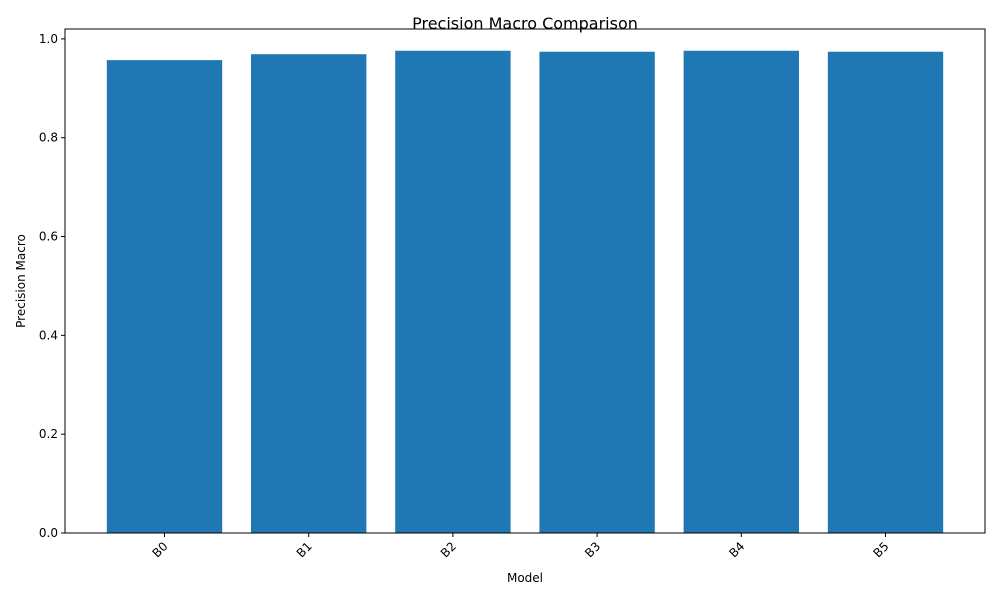  I want to click on y-tick-label: 0.4, so click(48, 335).